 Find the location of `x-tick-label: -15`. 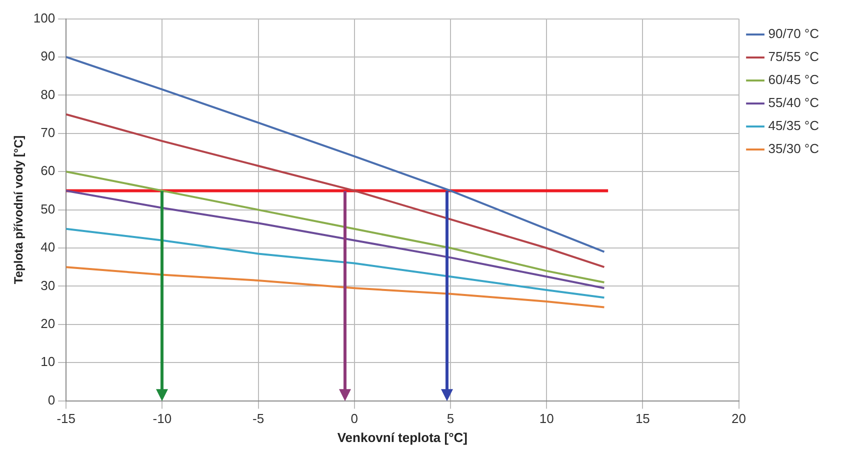

x-tick-label: -15 is located at coordinates (66, 418).